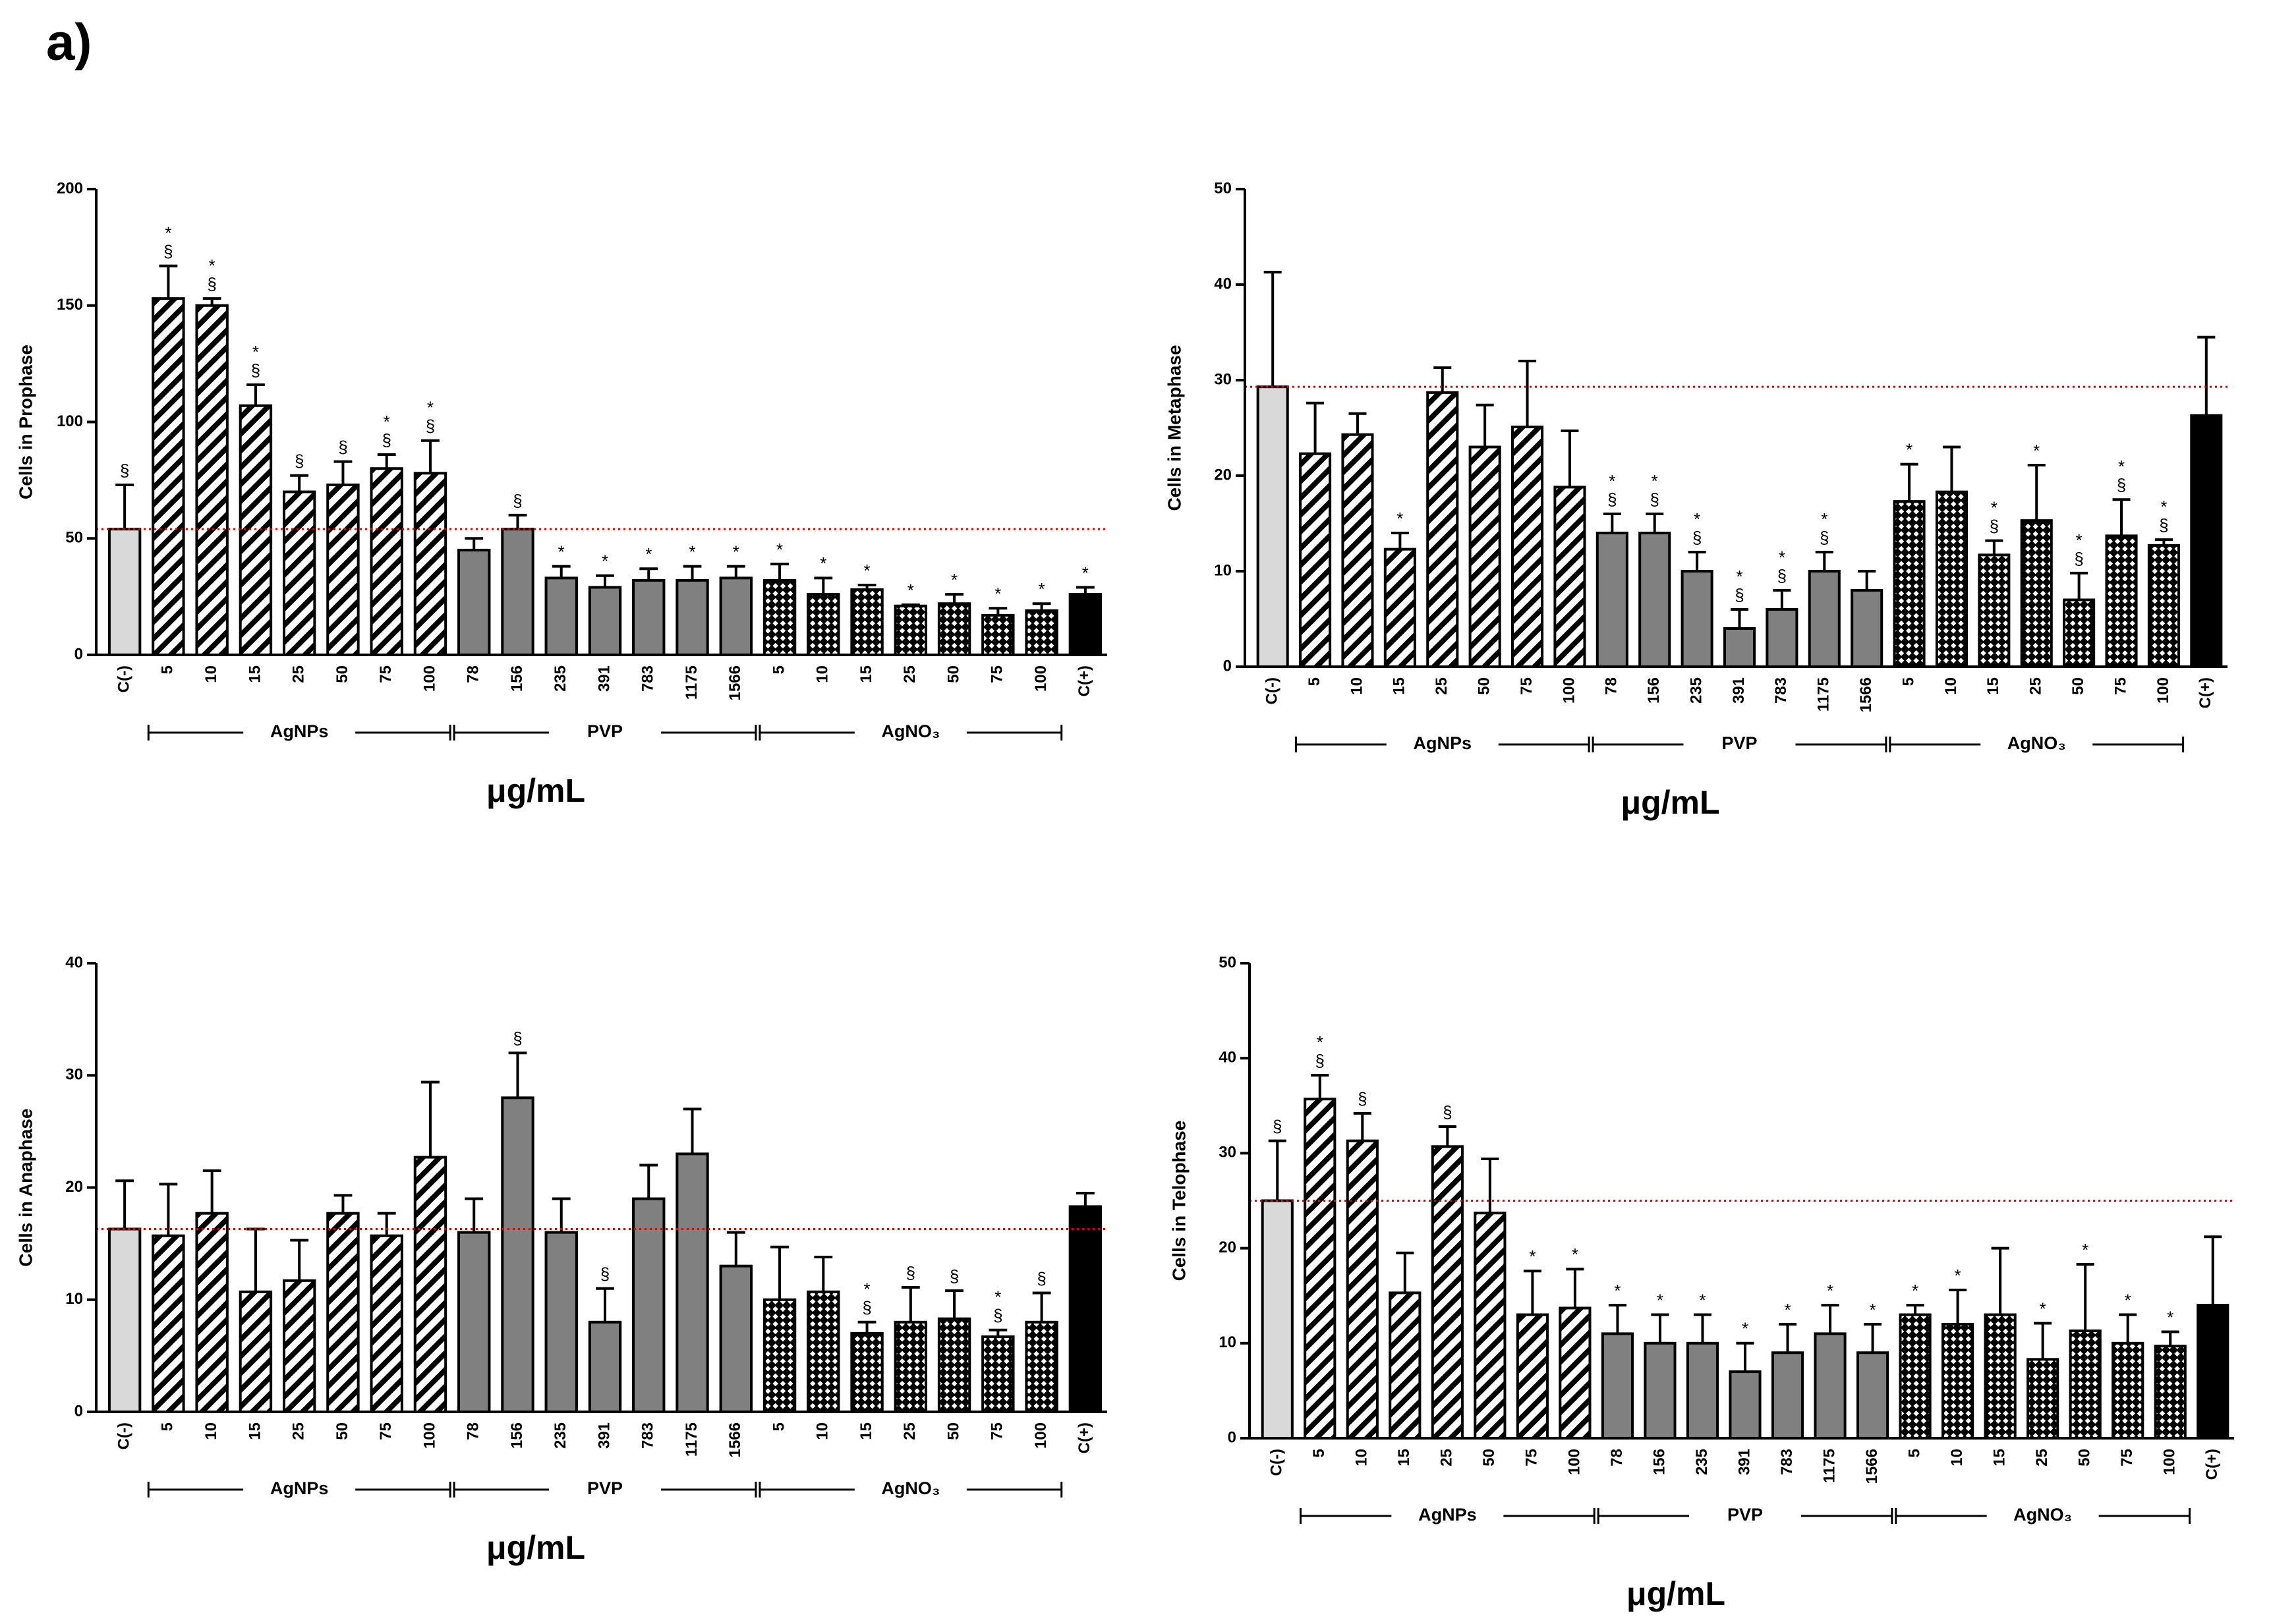 Image resolution: width=2271 pixels, height=1624 pixels. What do you see at coordinates (1227, 666) in the screenshot?
I see `y-tick-label: 0` at bounding box center [1227, 666].